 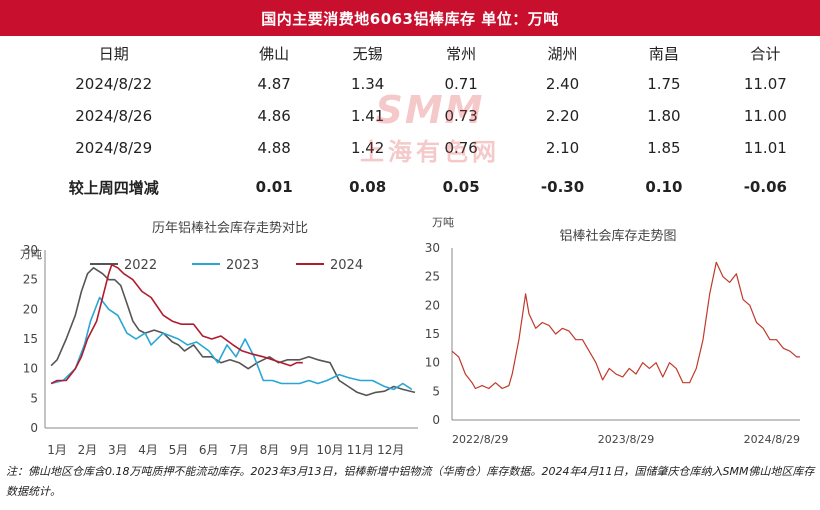 I want to click on chart1-y-tick-label: 25, so click(x=30, y=280).